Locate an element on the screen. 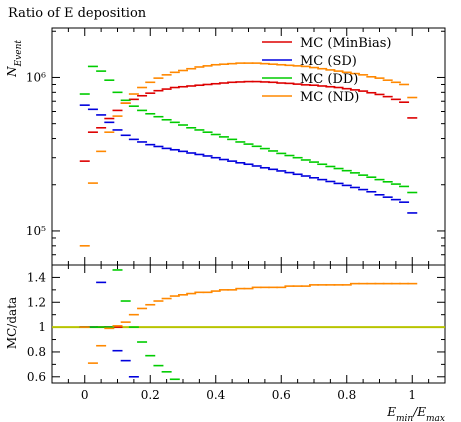  legend-label: MC (DD) is located at coordinates (329, 79).